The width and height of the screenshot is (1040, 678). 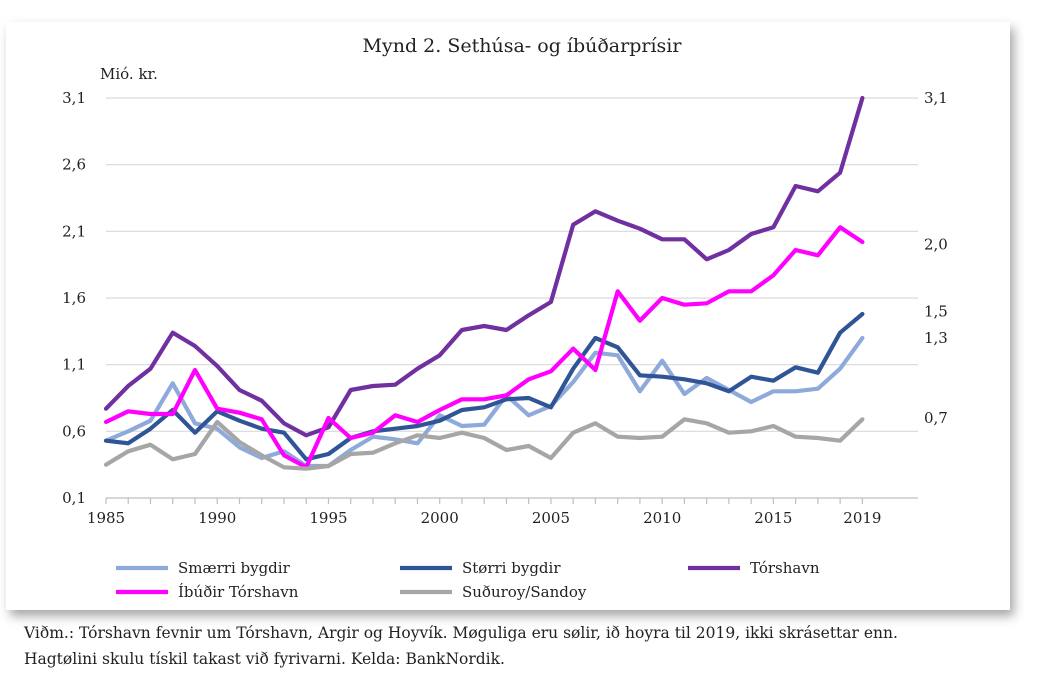 I want to click on x-tick-label: 2005, so click(x=551, y=518).